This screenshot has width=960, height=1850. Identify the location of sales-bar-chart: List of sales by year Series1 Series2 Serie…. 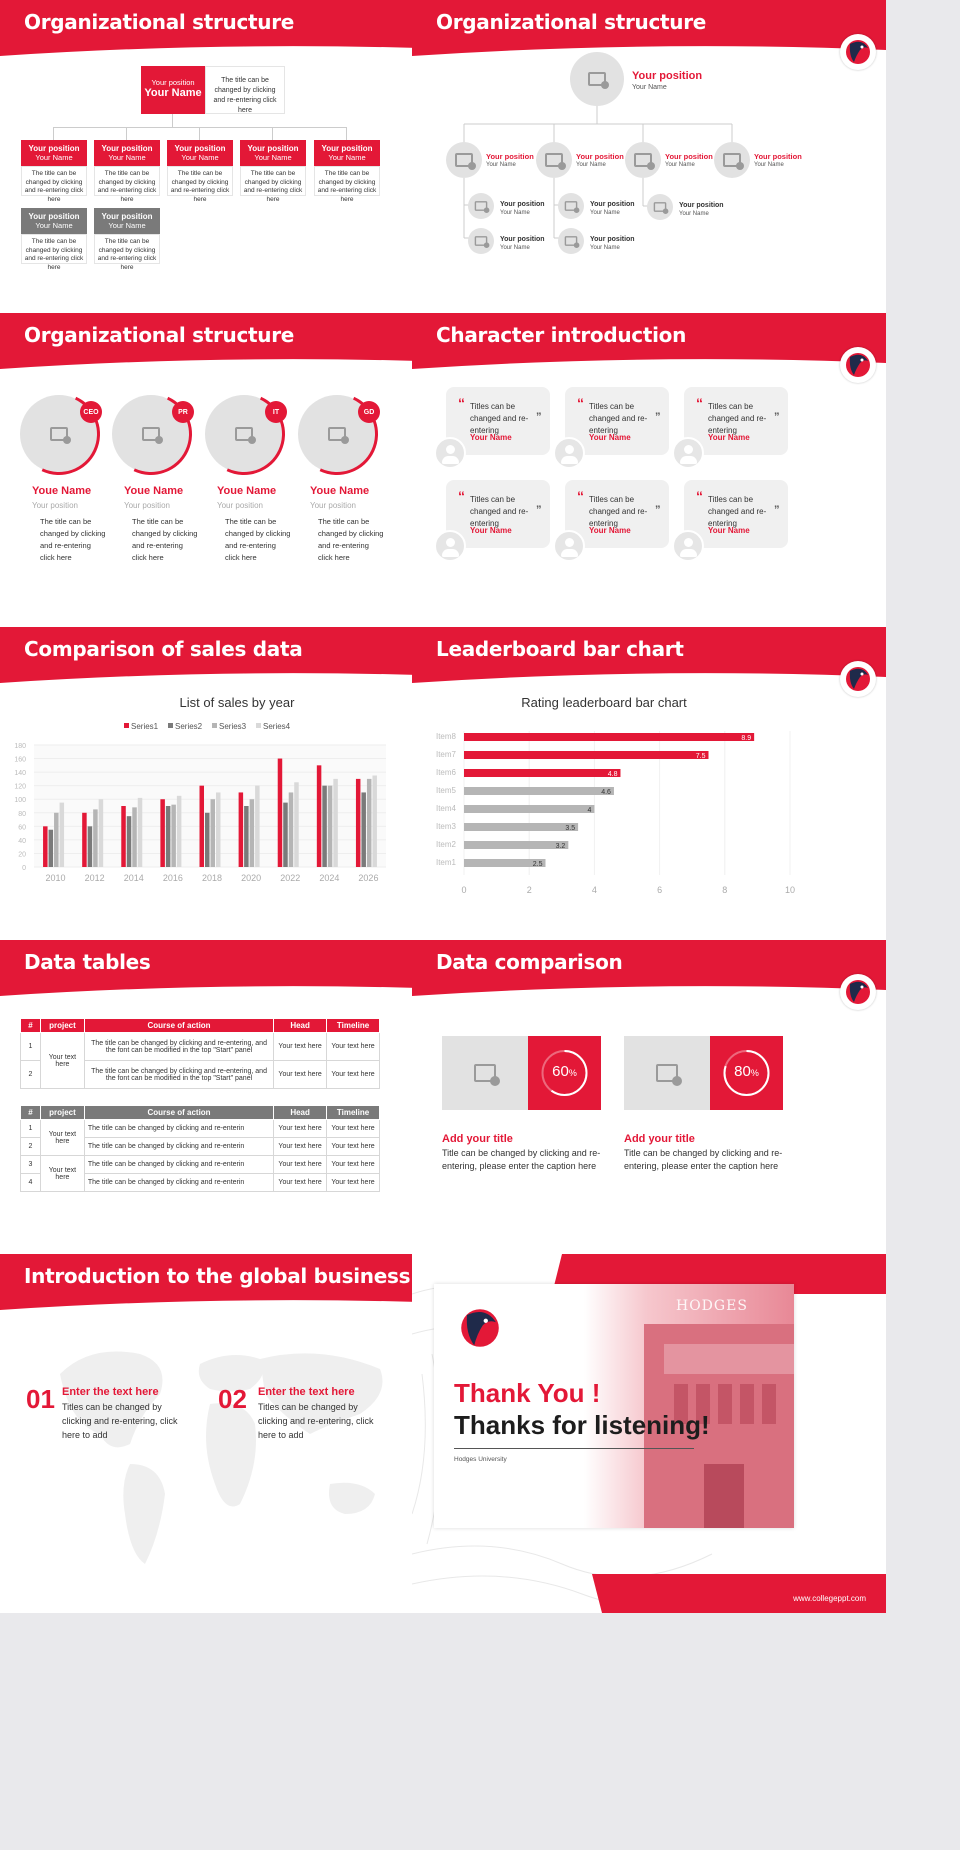
(200, 789).